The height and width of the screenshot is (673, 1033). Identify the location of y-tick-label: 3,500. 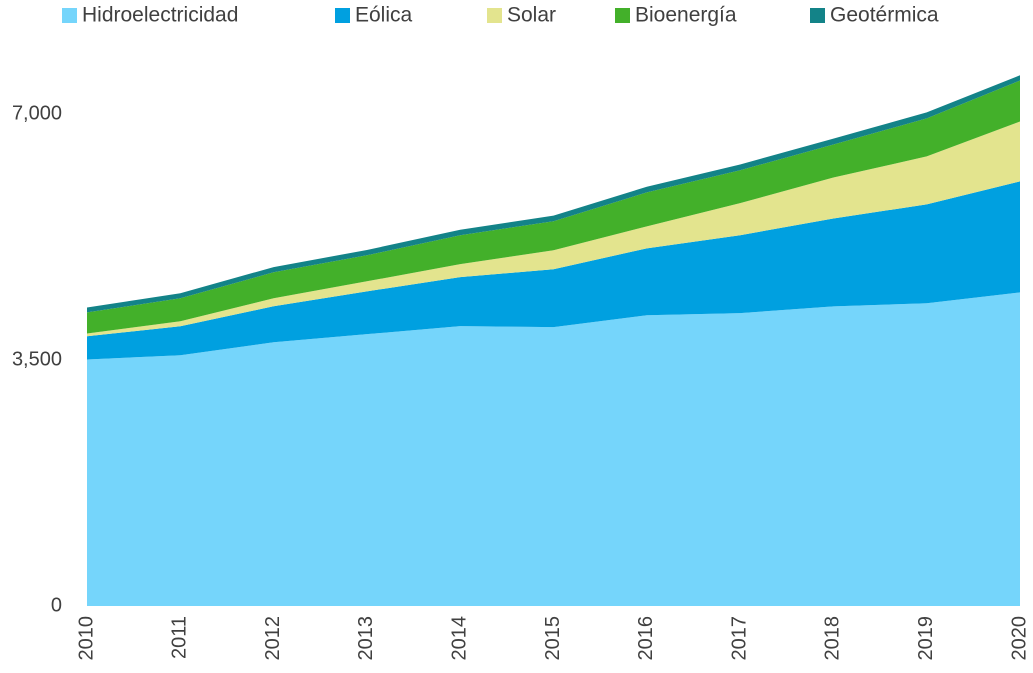
(37, 359).